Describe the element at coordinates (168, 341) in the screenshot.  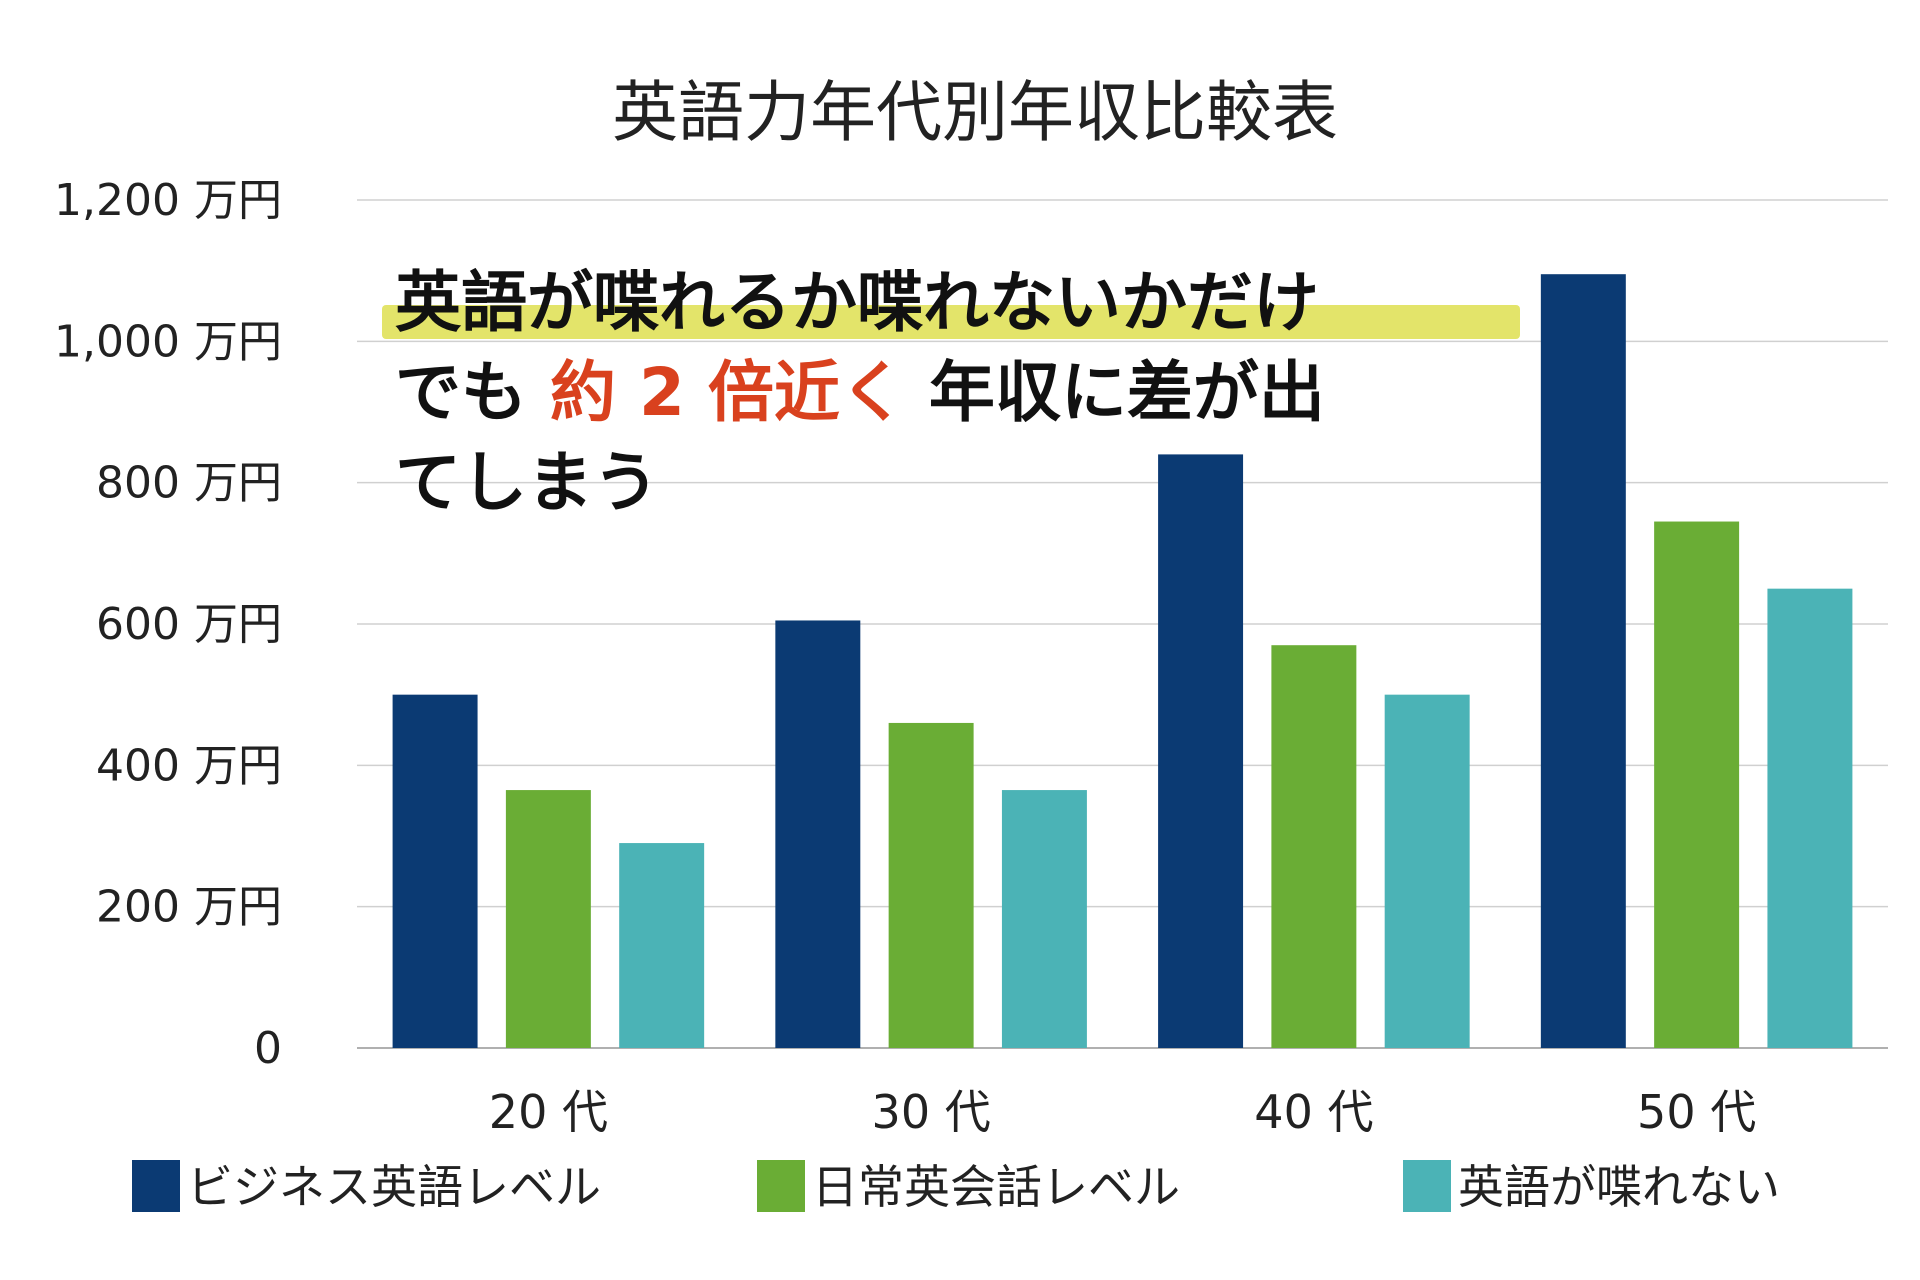
I see `y-tick-label: 1,000 万円` at that location.